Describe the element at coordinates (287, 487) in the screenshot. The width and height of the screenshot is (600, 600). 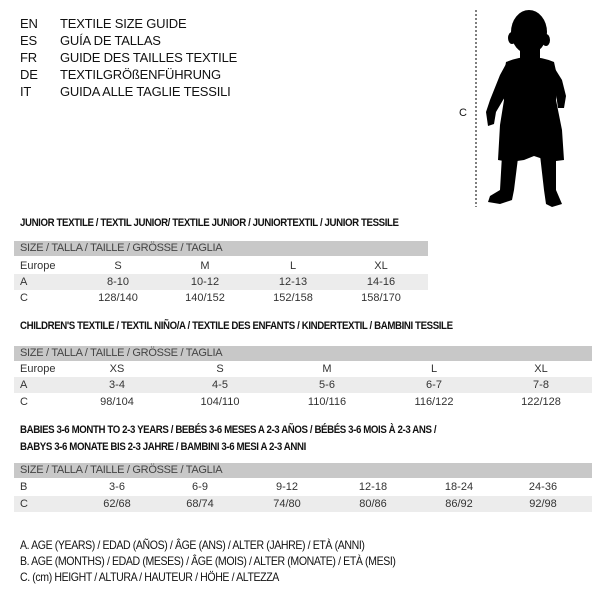
I see `table-cell: 9-12` at that location.